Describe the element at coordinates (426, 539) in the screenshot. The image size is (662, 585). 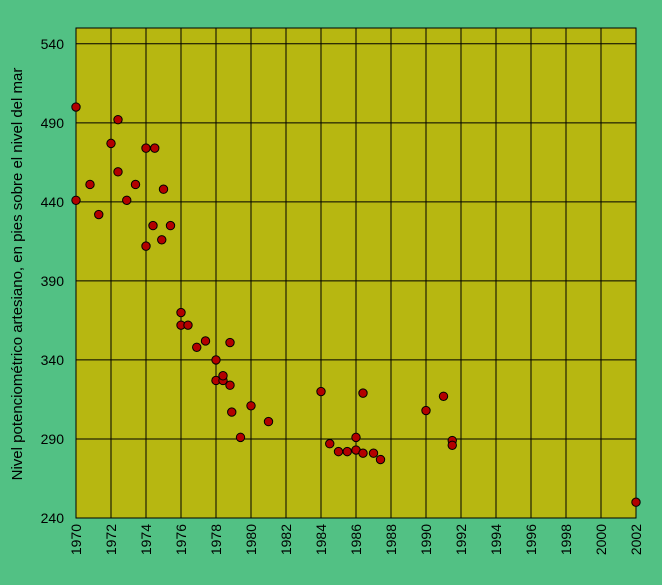
I see `x-tick-label: 1990` at that location.